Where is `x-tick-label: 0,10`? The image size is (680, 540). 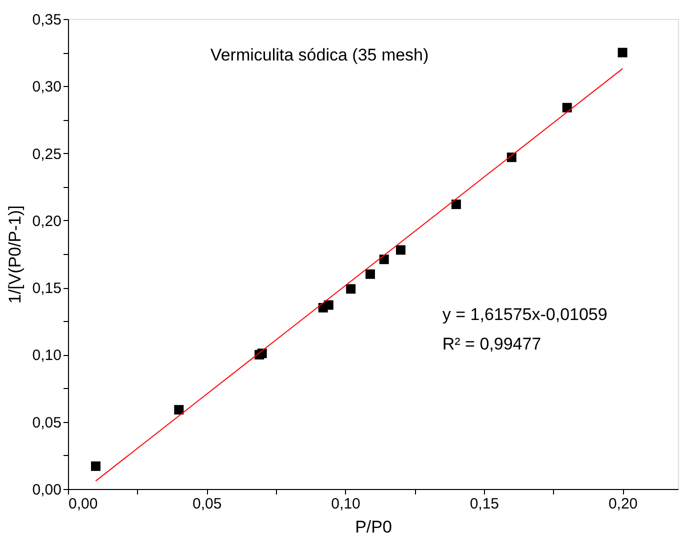 x-tick-label: 0,10 is located at coordinates (345, 504).